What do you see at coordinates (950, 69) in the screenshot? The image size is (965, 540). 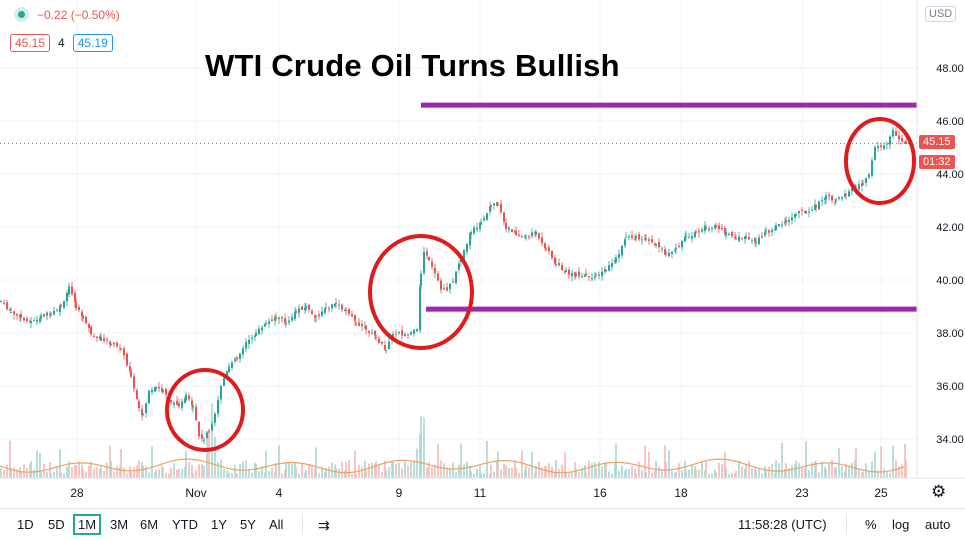 I see `y-tick-label: 48.00` at bounding box center [950, 69].